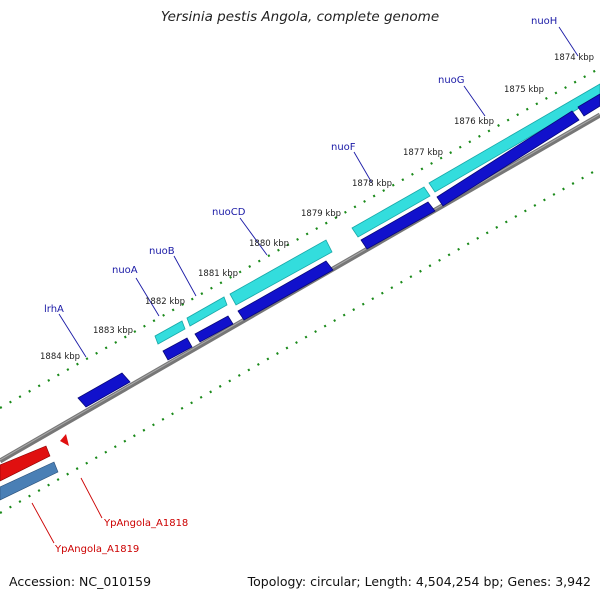 The image size is (600, 600). I want to click on gene-nuoF-forward, so click(391, 212).